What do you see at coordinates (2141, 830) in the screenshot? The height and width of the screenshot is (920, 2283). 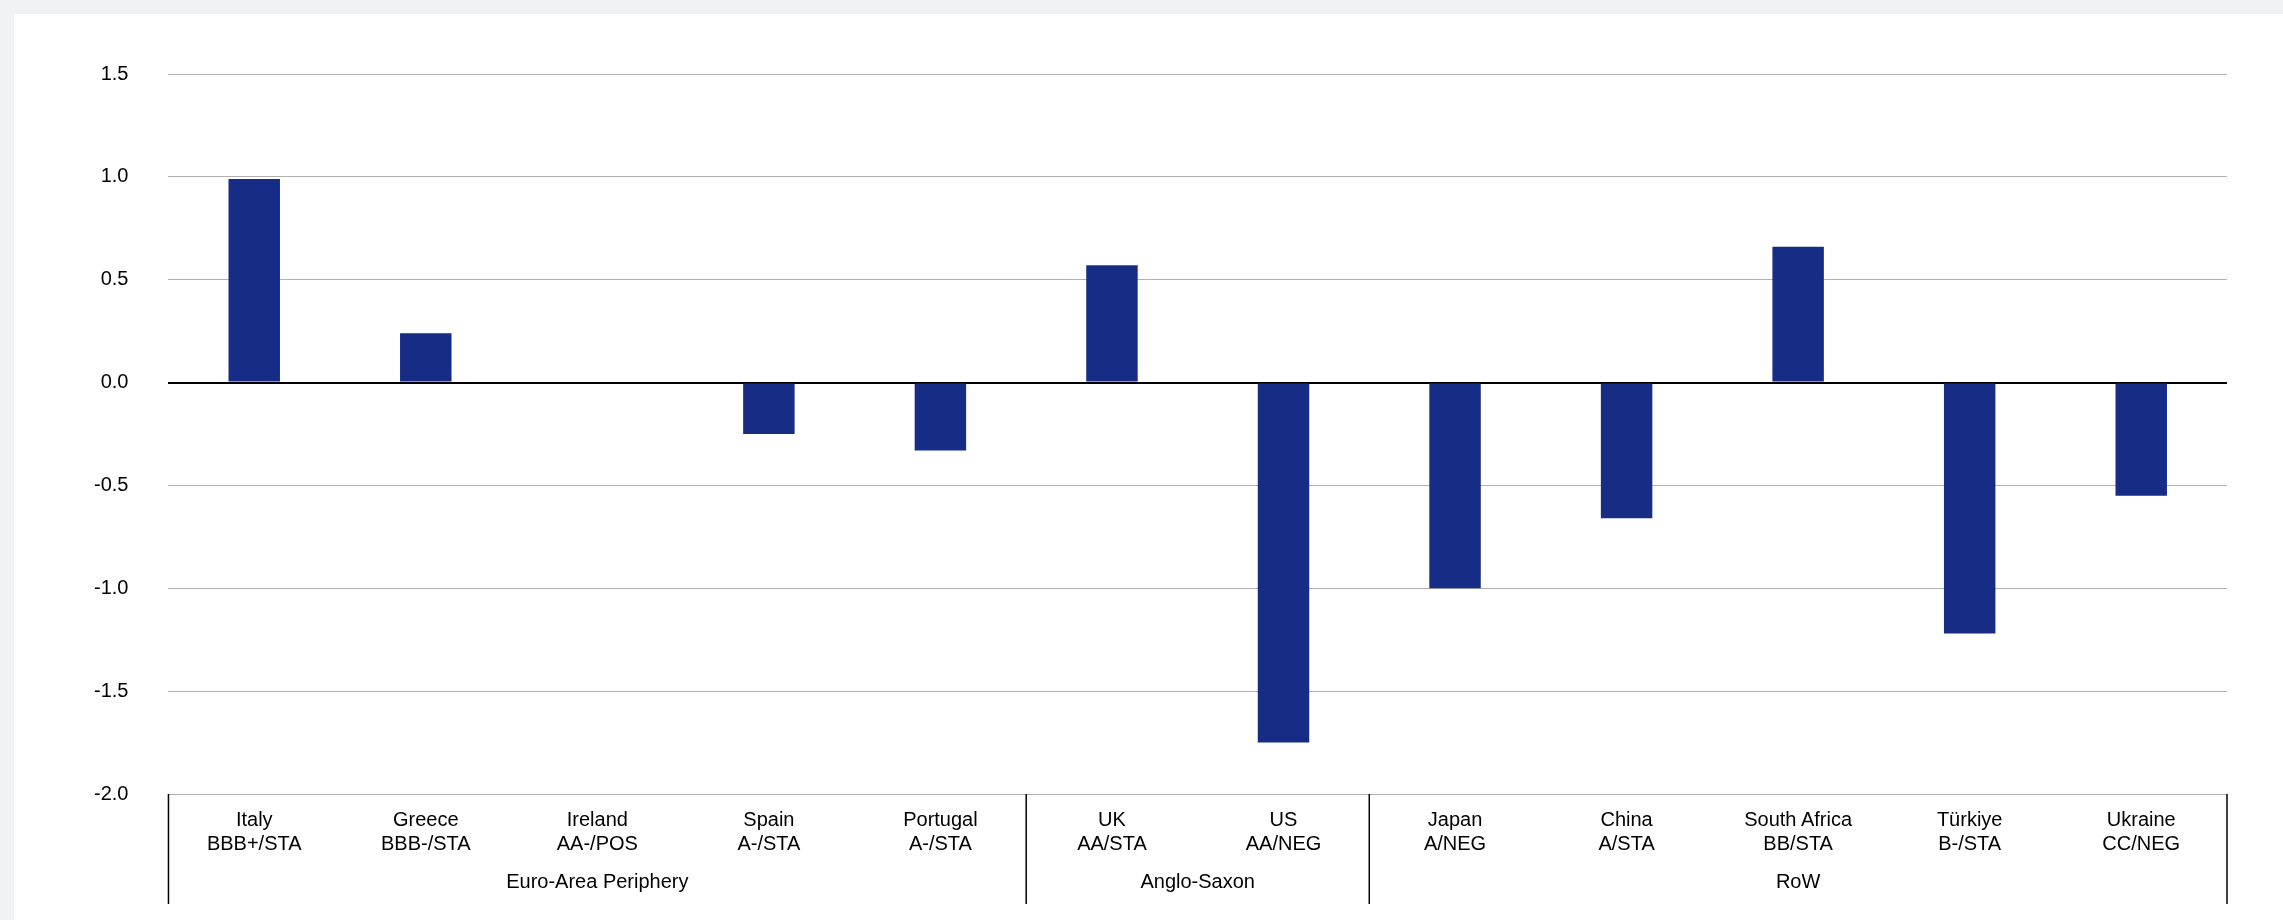 I see `x-tick-label: Ukraine CC/NEG` at bounding box center [2141, 830].